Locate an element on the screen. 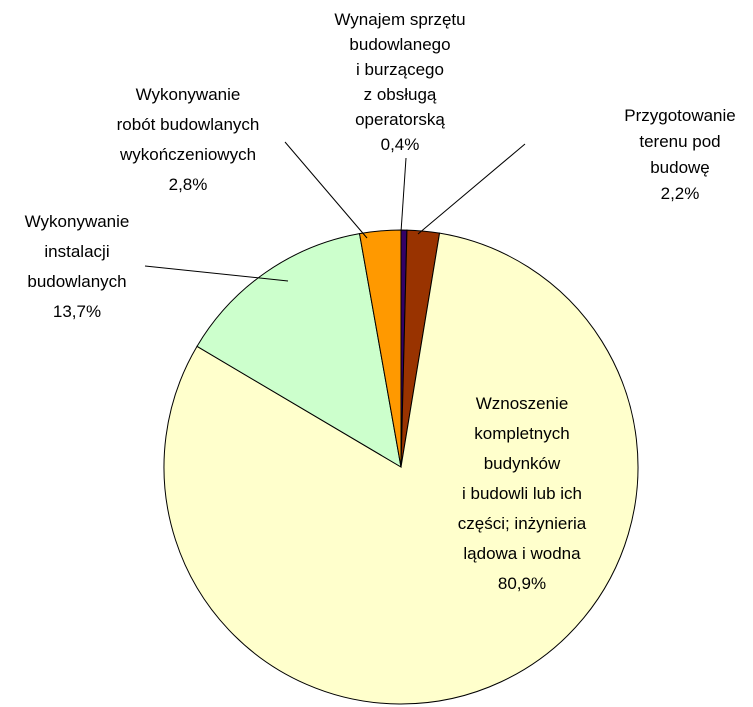 This screenshot has height=707, width=753. value-label: 2,8% is located at coordinates (188, 184).